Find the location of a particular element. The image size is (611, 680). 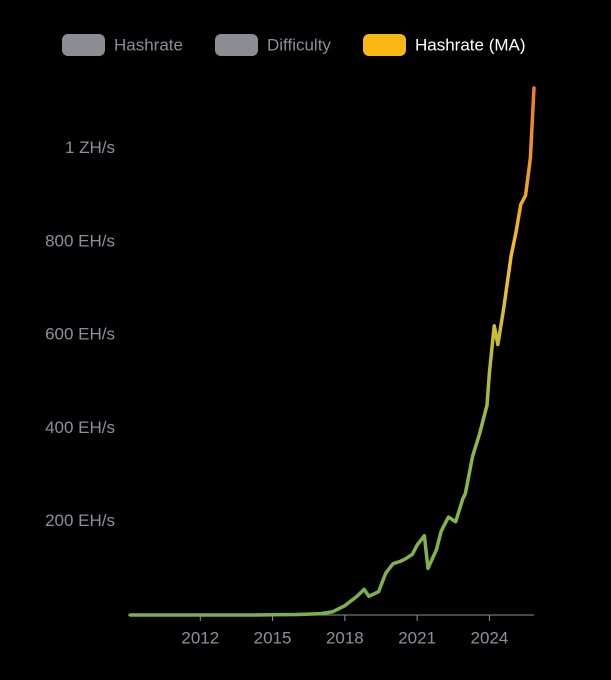

x-tick-label: 2021 is located at coordinates (417, 637).